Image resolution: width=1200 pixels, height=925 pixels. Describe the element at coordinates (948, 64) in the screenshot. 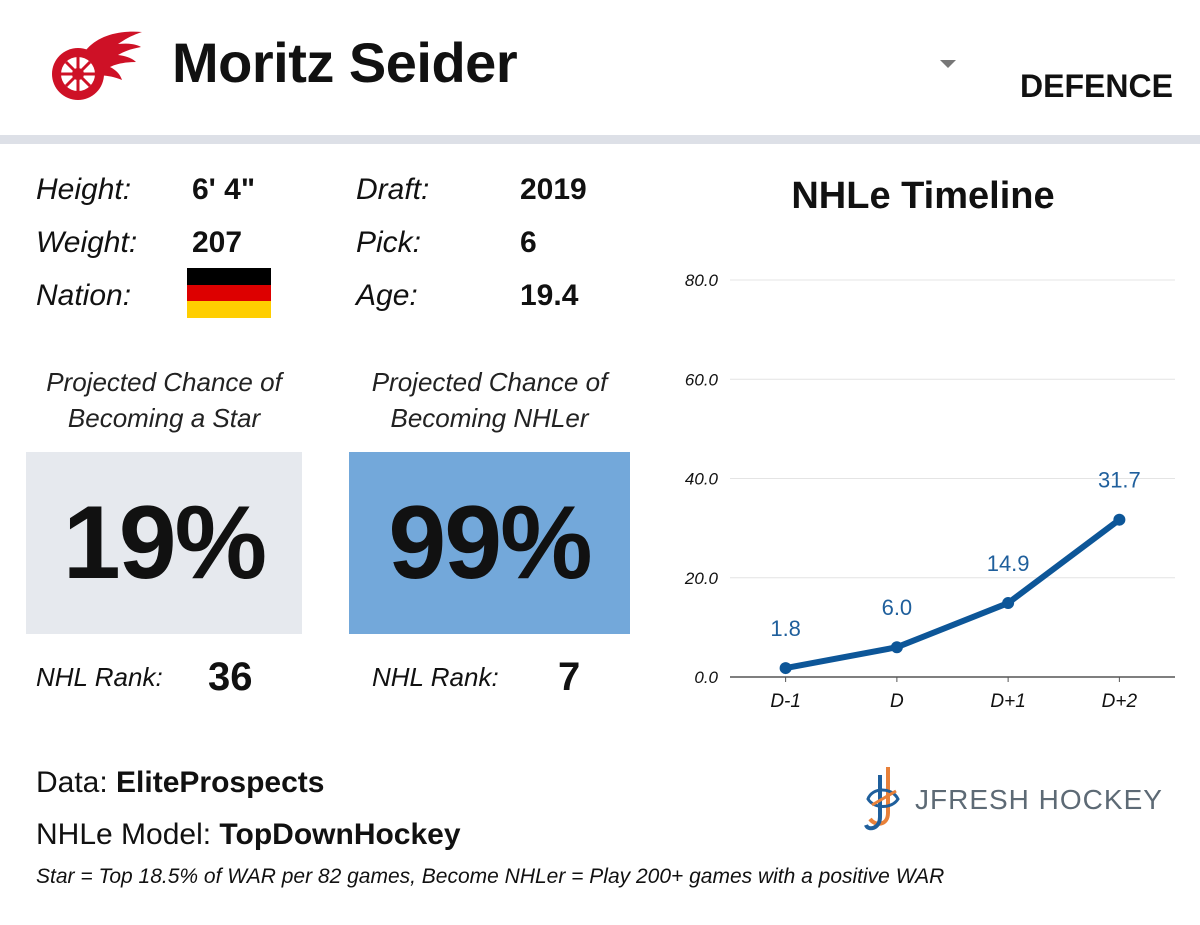

I see `dropdown-caret-icon` at that location.